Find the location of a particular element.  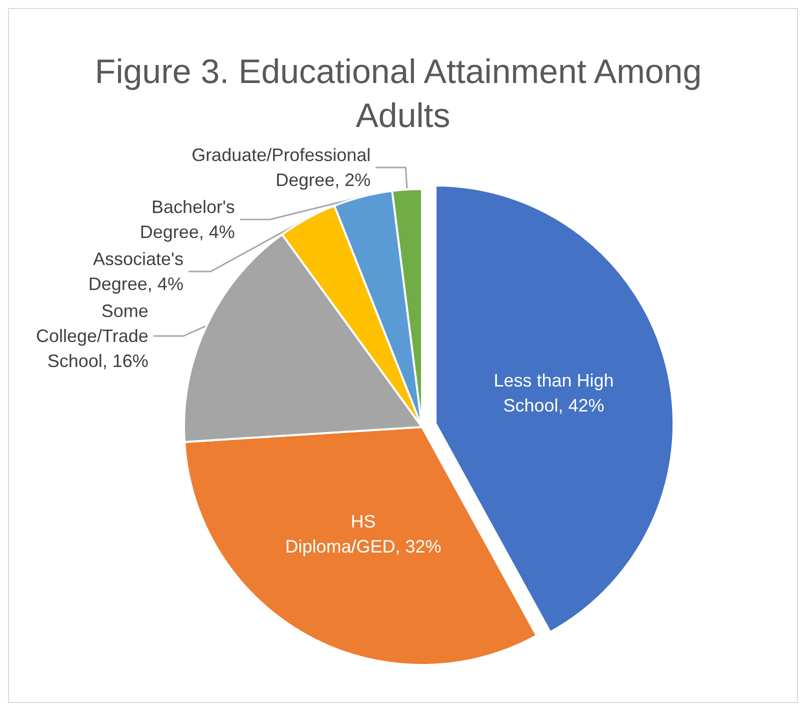

slice-label: Less than High School, 42% is located at coordinates (554, 393).